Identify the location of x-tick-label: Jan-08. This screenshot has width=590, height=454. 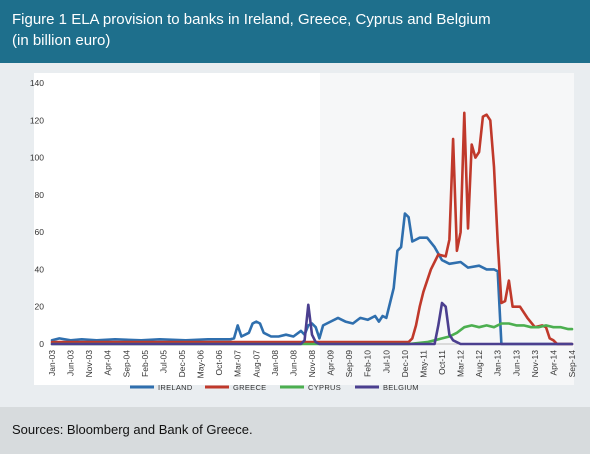
(275, 363).